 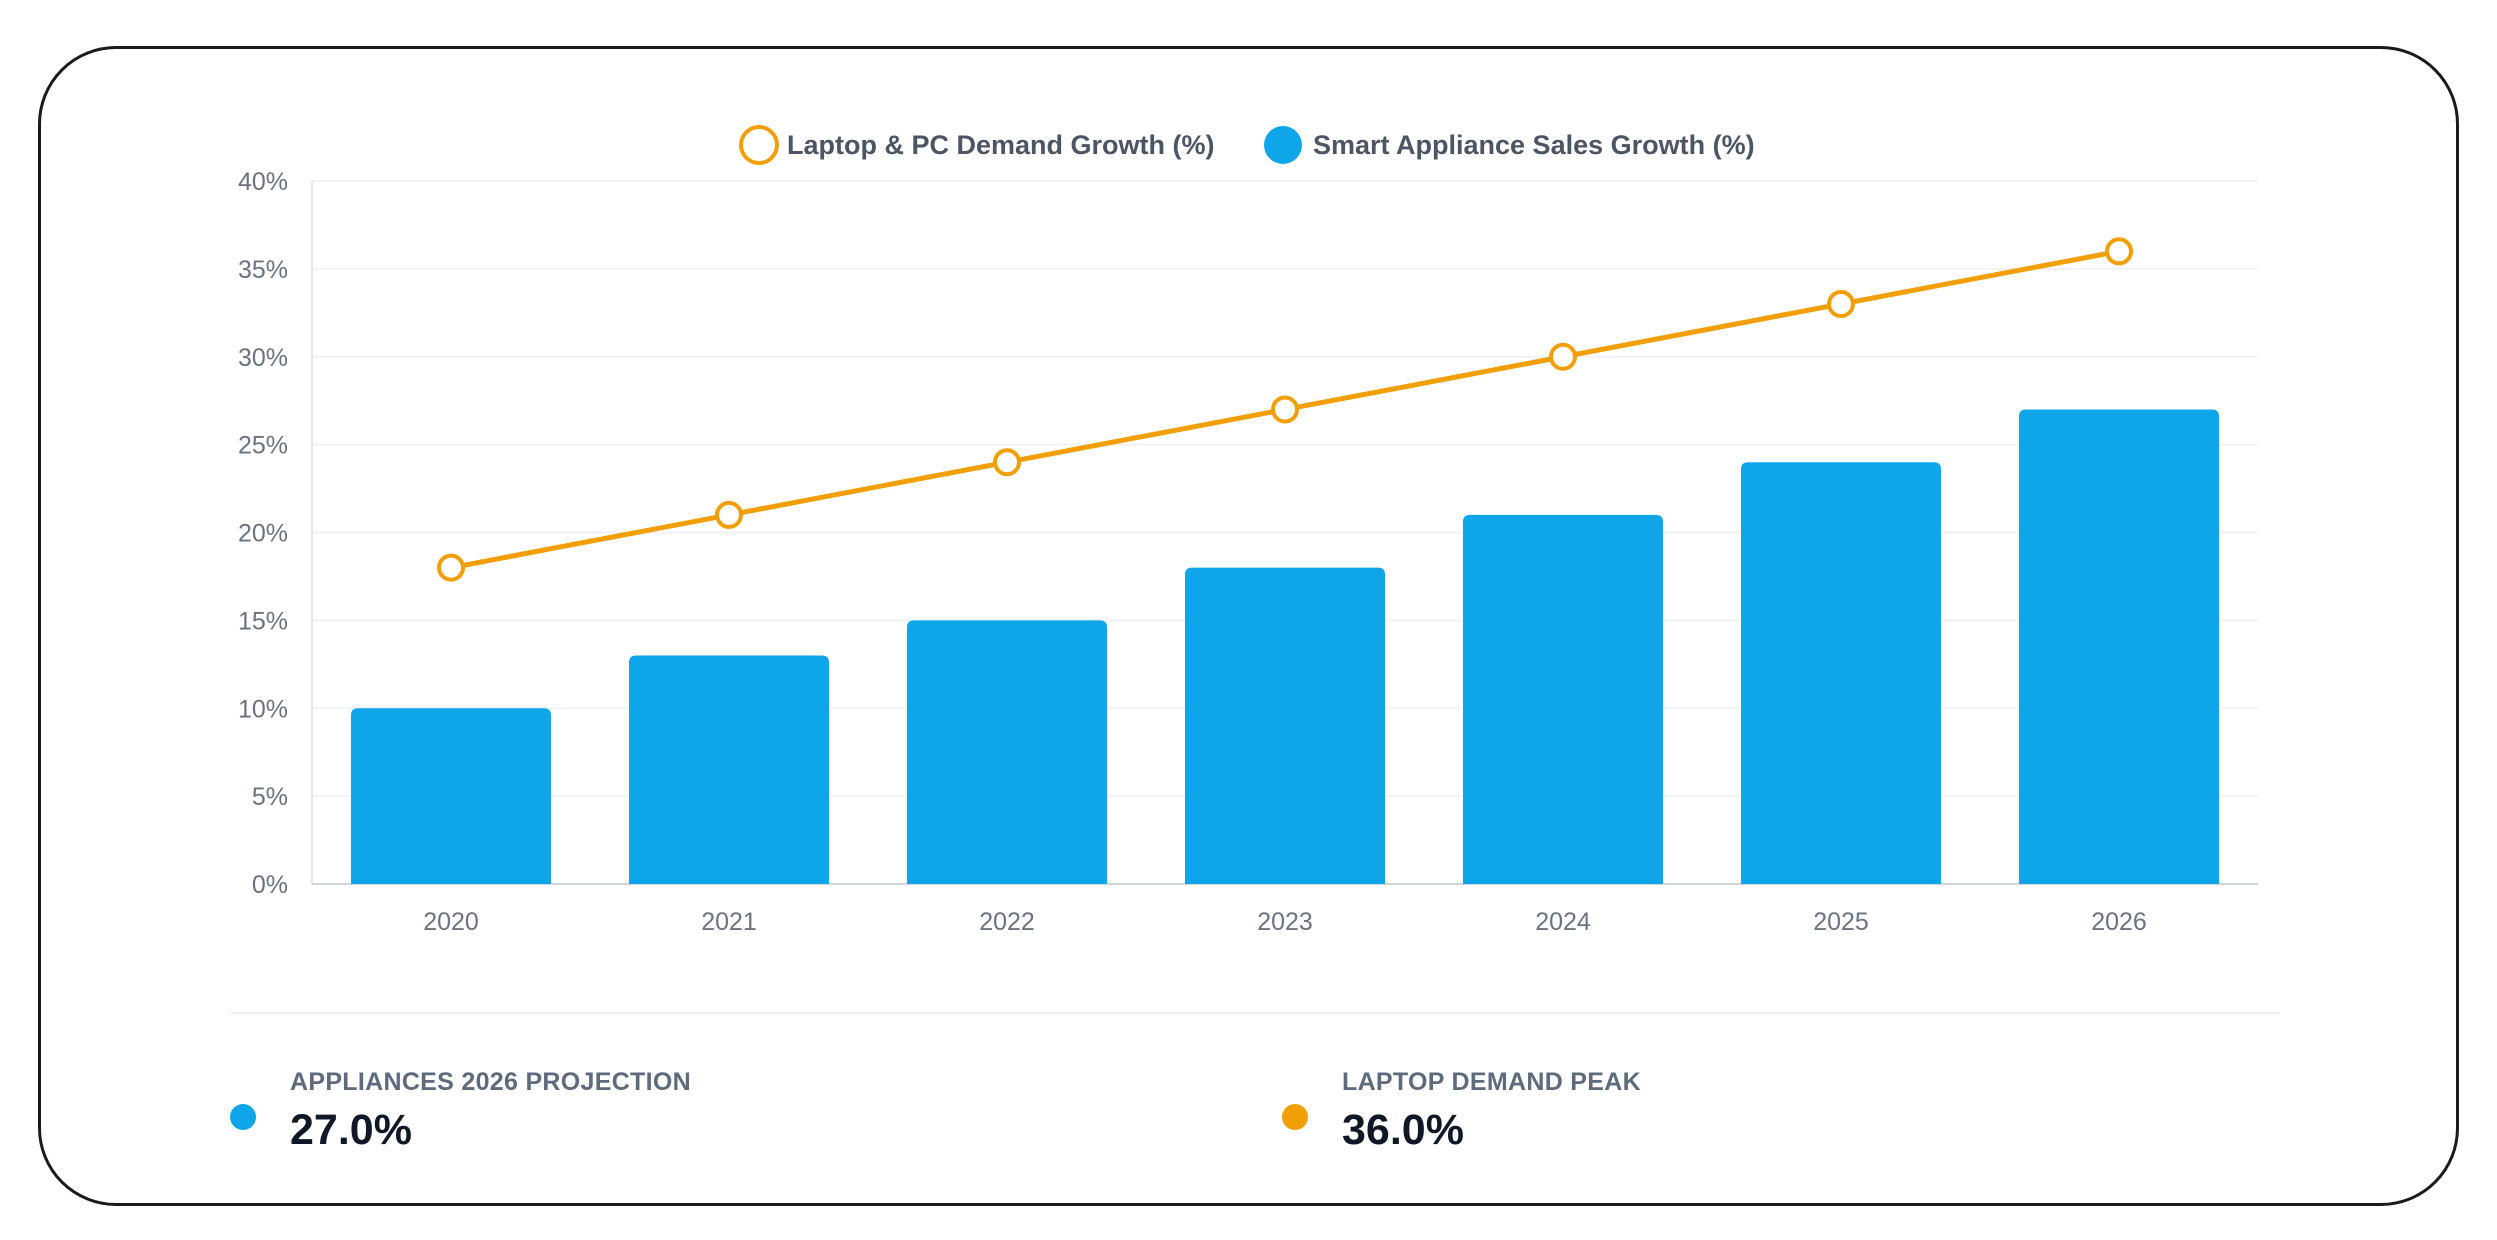 I want to click on y-tick-label: 0%, so click(x=270, y=885).